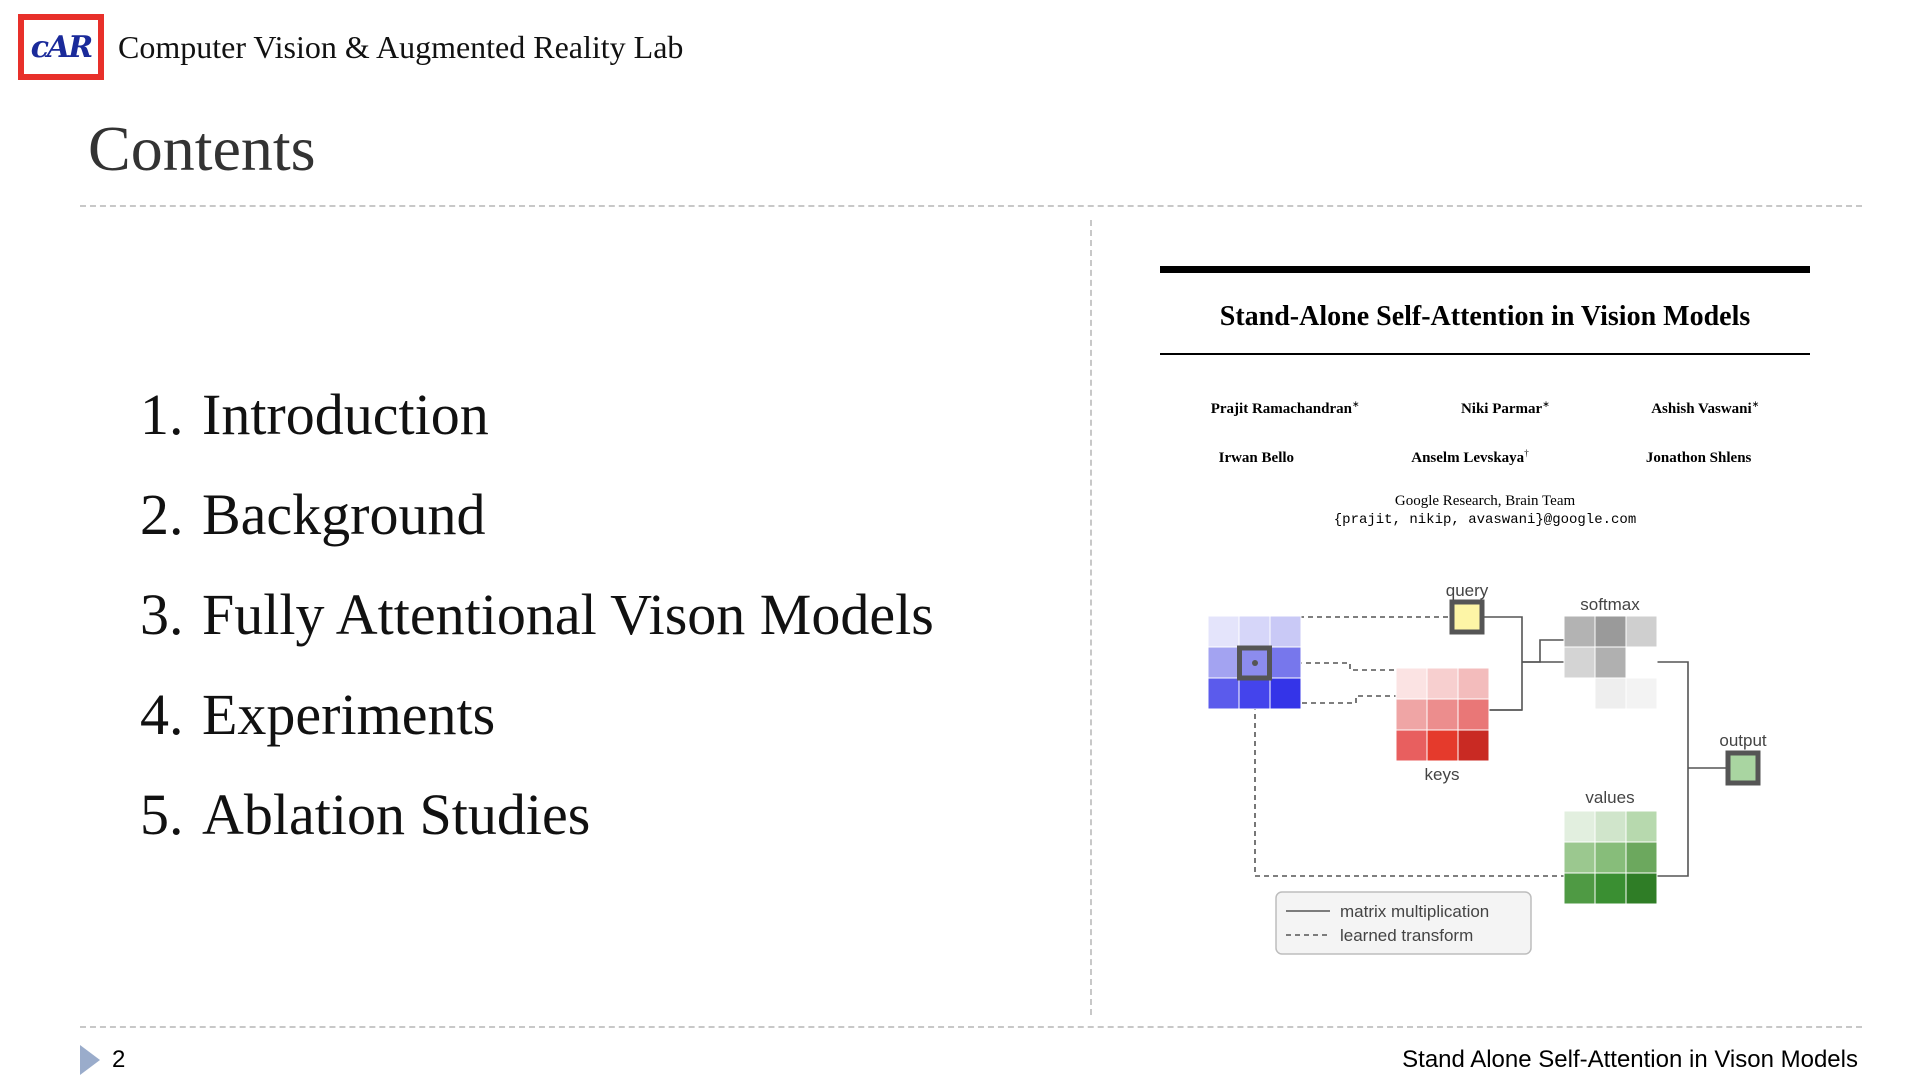 The width and height of the screenshot is (1920, 1080). Describe the element at coordinates (1470, 457) in the screenshot. I see `author: Anselm Levskaya†` at that location.